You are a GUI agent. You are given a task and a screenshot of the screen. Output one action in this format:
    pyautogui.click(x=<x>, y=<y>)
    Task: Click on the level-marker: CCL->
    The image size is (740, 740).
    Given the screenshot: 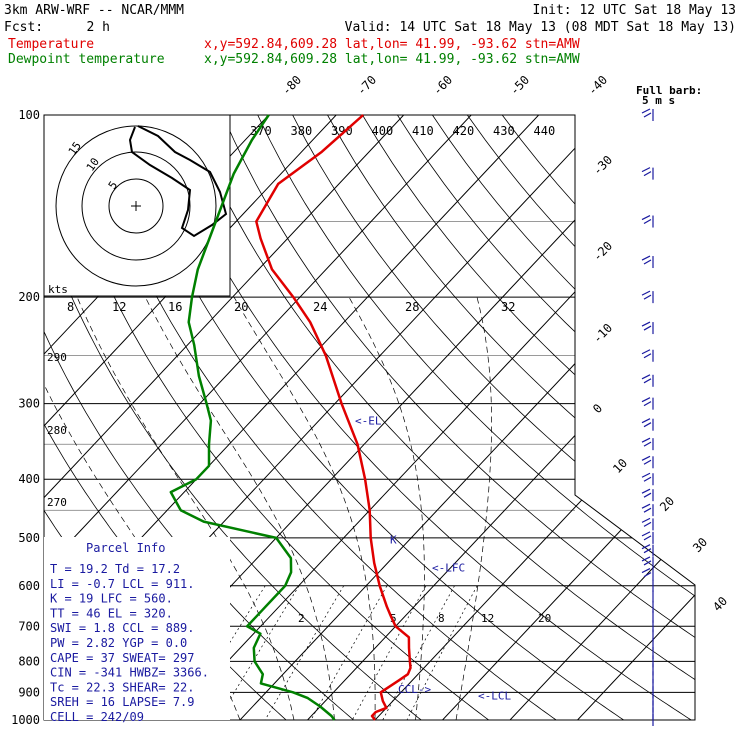 What is the action you would take?
    pyautogui.click(x=414, y=689)
    